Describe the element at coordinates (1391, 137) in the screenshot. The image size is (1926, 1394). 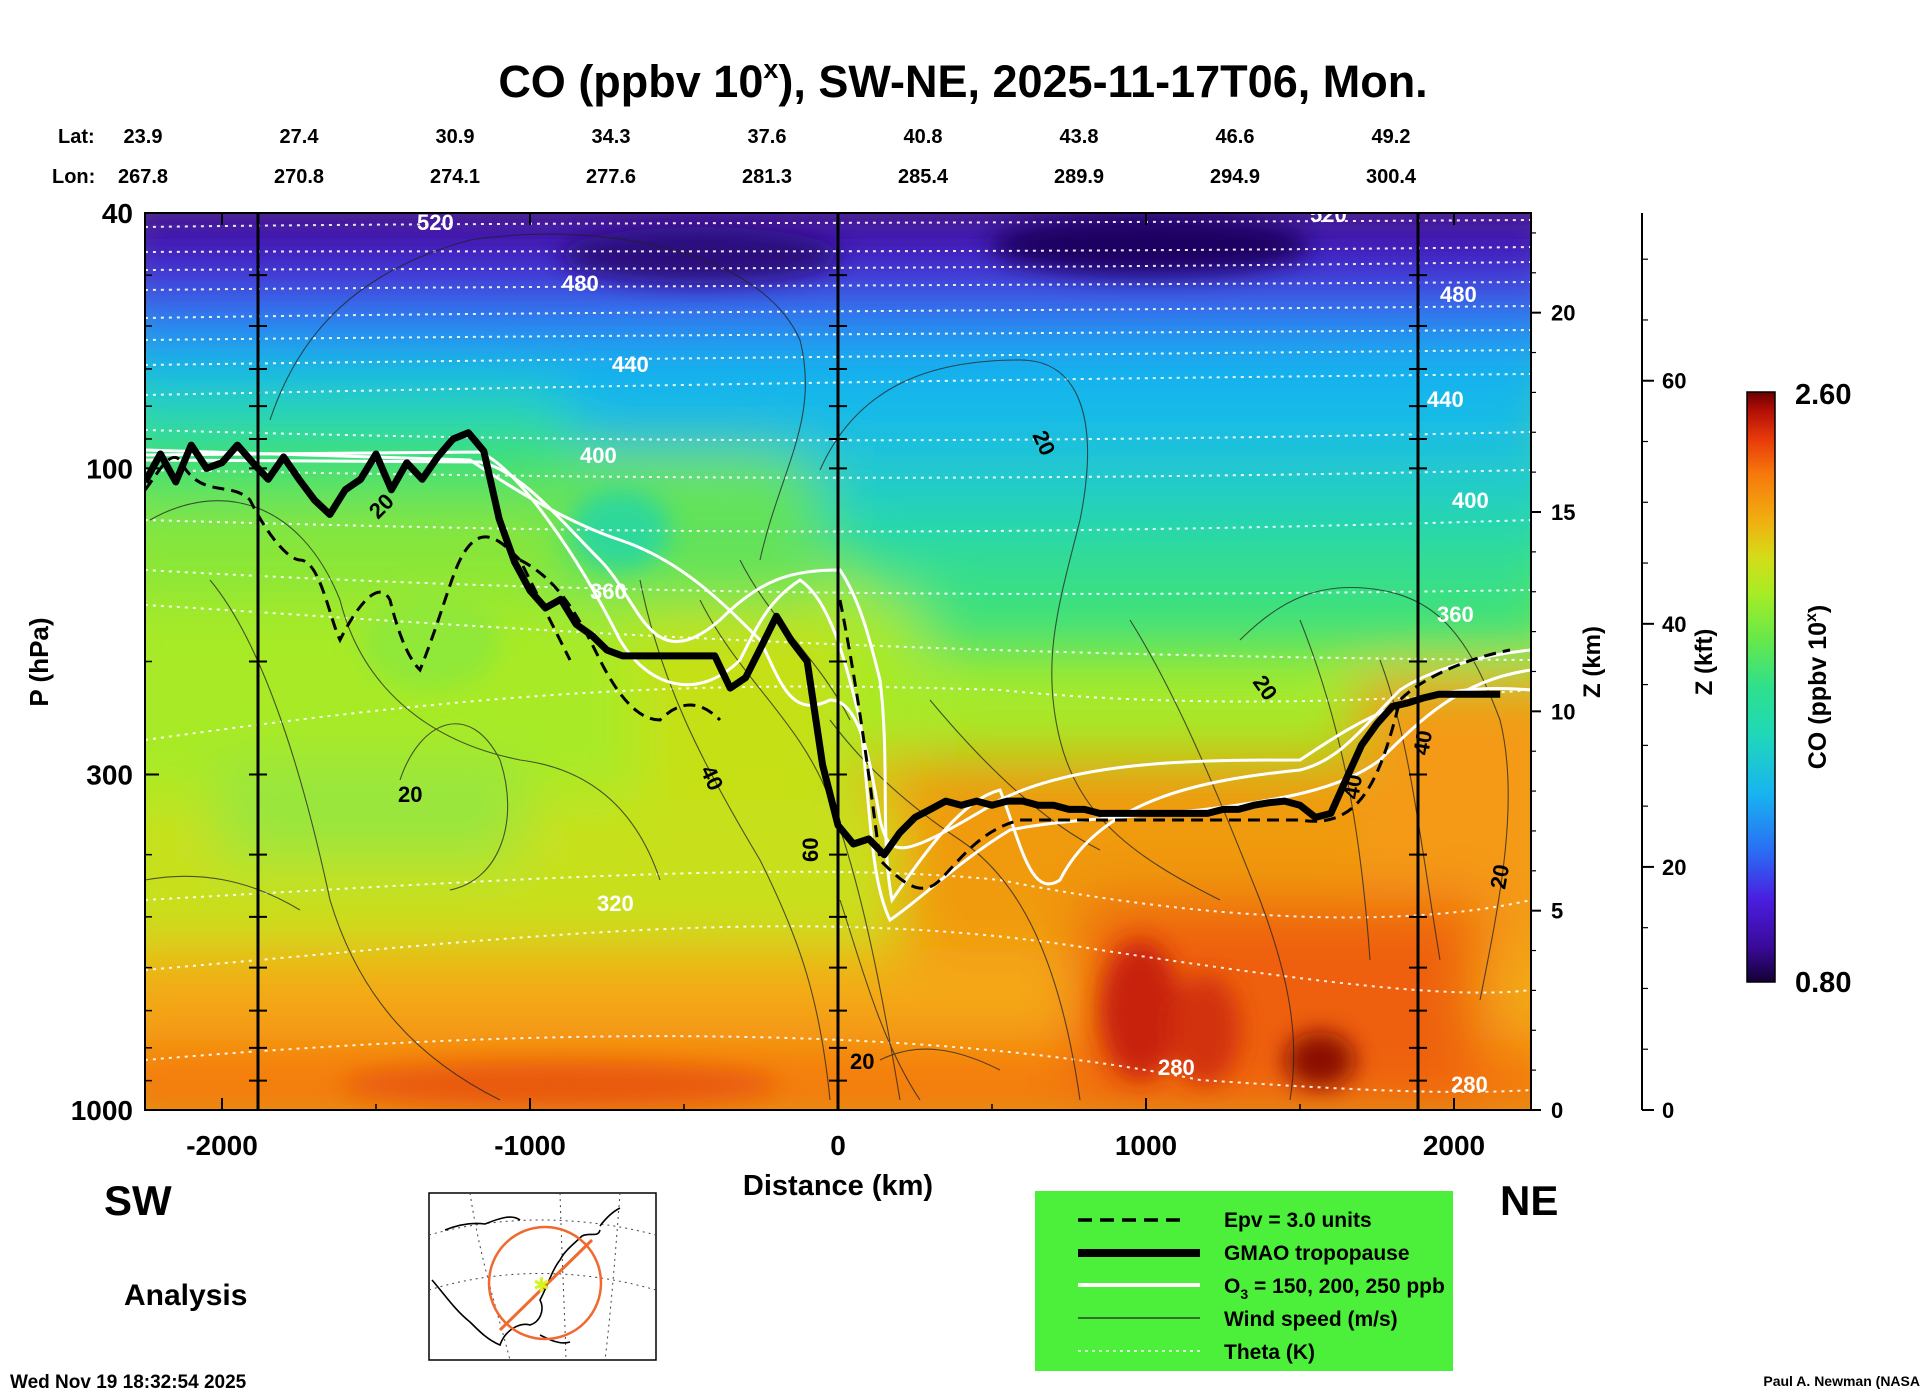
I see `lat-value: 49.2` at that location.